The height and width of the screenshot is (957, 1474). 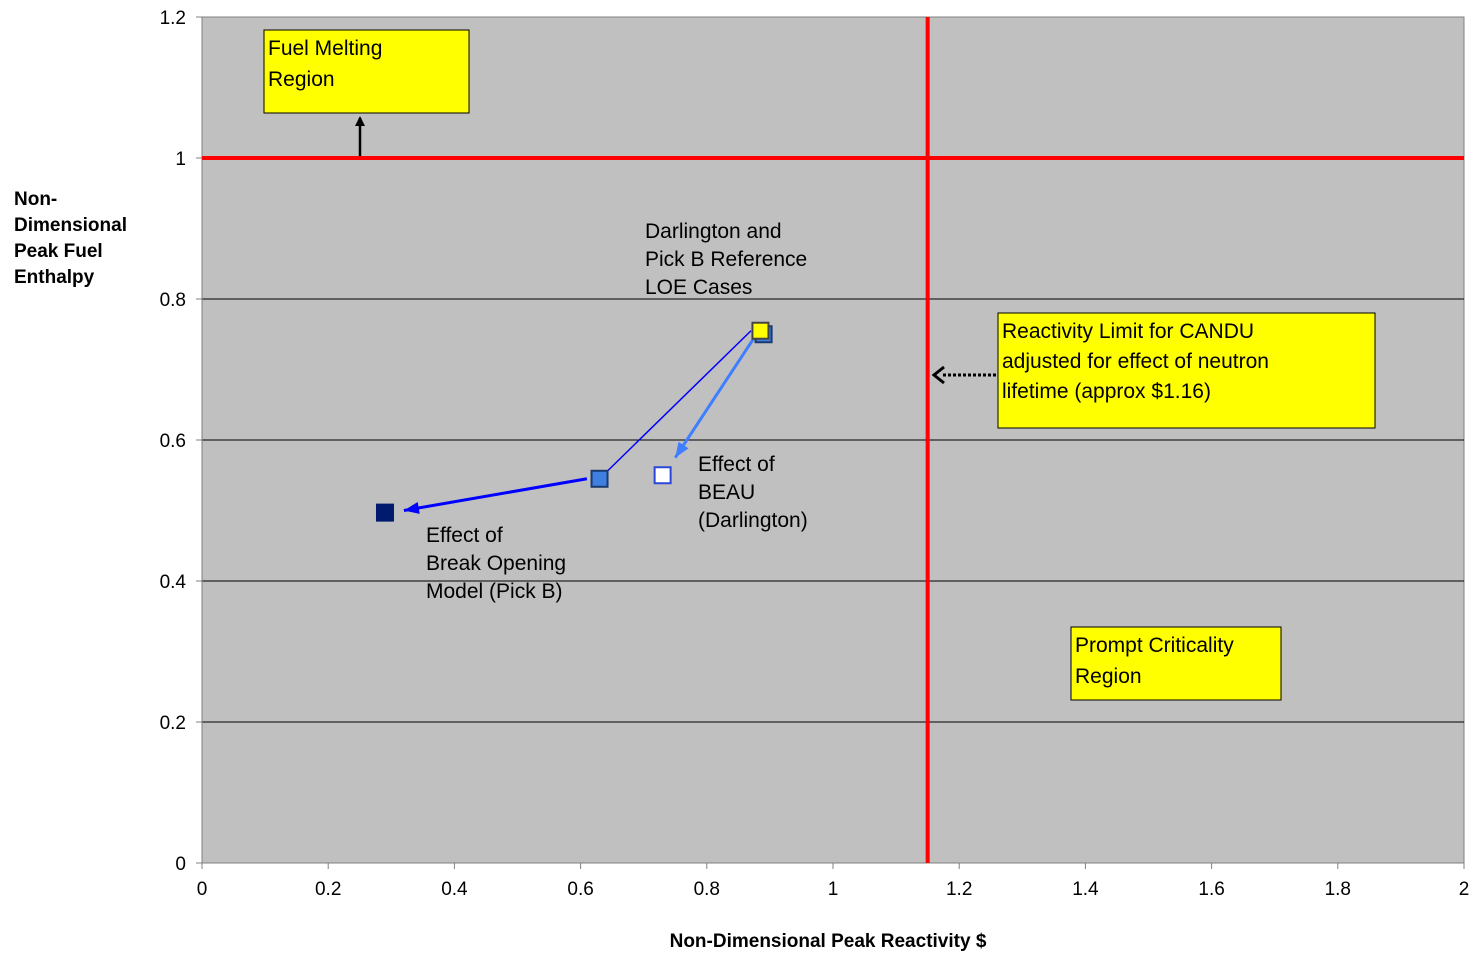 What do you see at coordinates (173, 441) in the screenshot?
I see `y-tick-label-3: 0.6` at bounding box center [173, 441].